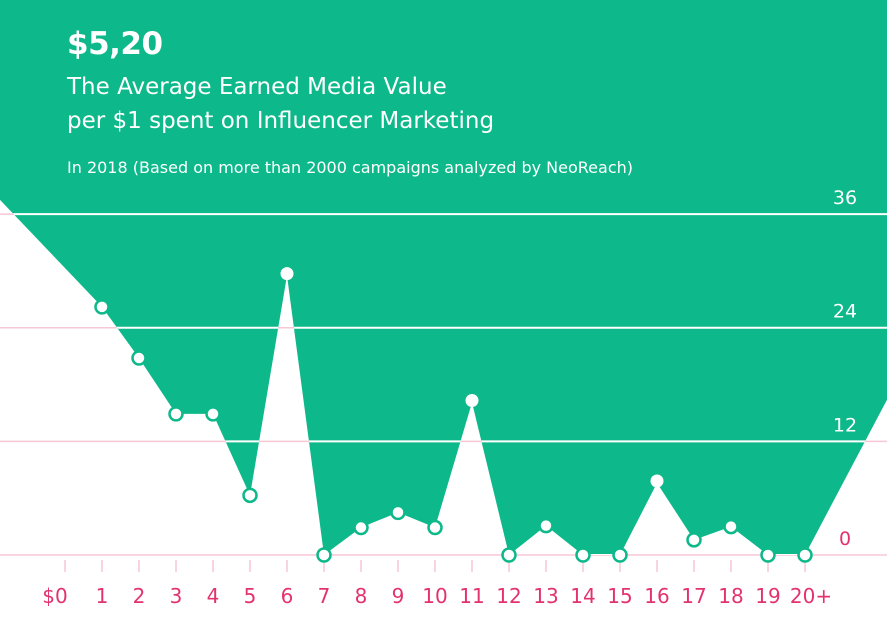 Image resolution: width=887 pixels, height=625 pixels. What do you see at coordinates (845, 539) in the screenshot?
I see `y-tick-label: 0` at bounding box center [845, 539].